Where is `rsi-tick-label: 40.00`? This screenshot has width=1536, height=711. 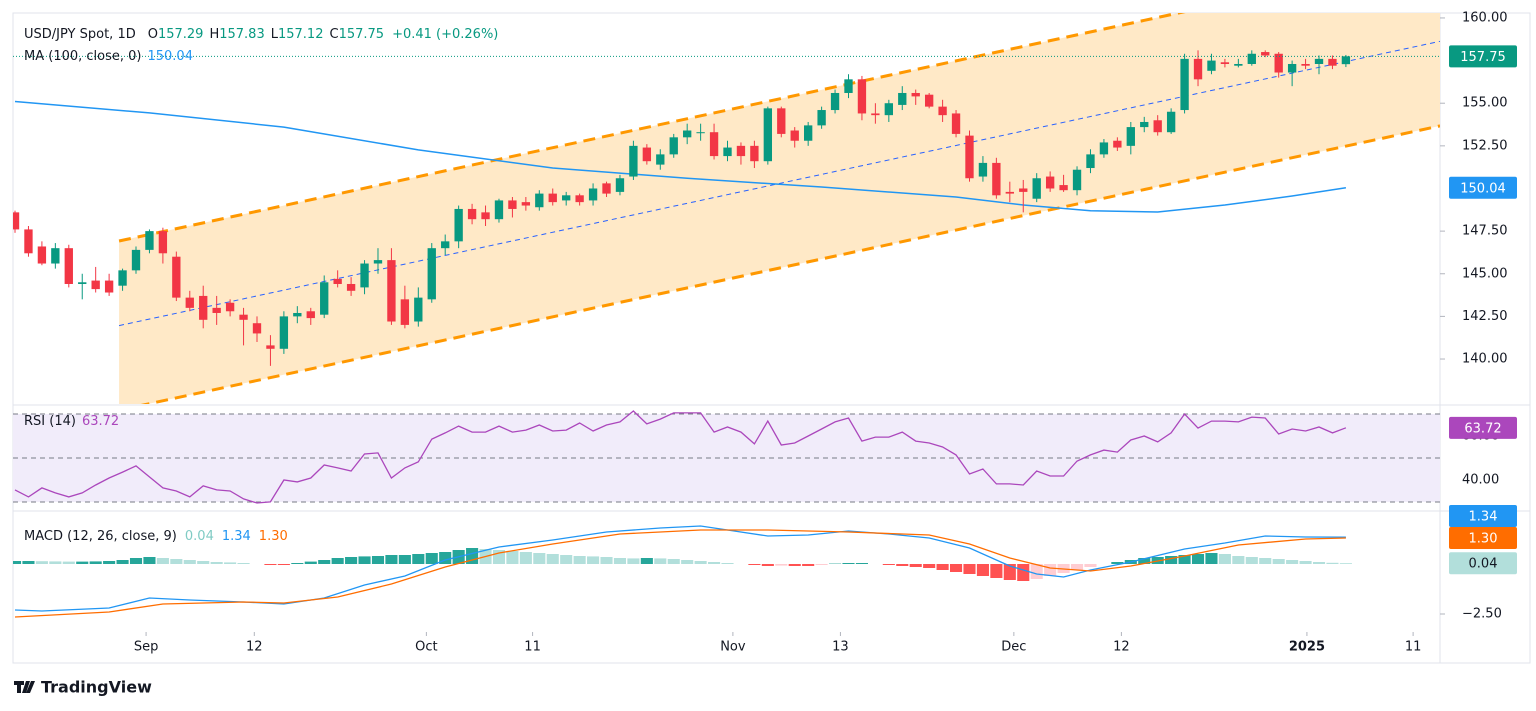
rsi-tick-label: 40.00 is located at coordinates (1480, 479).